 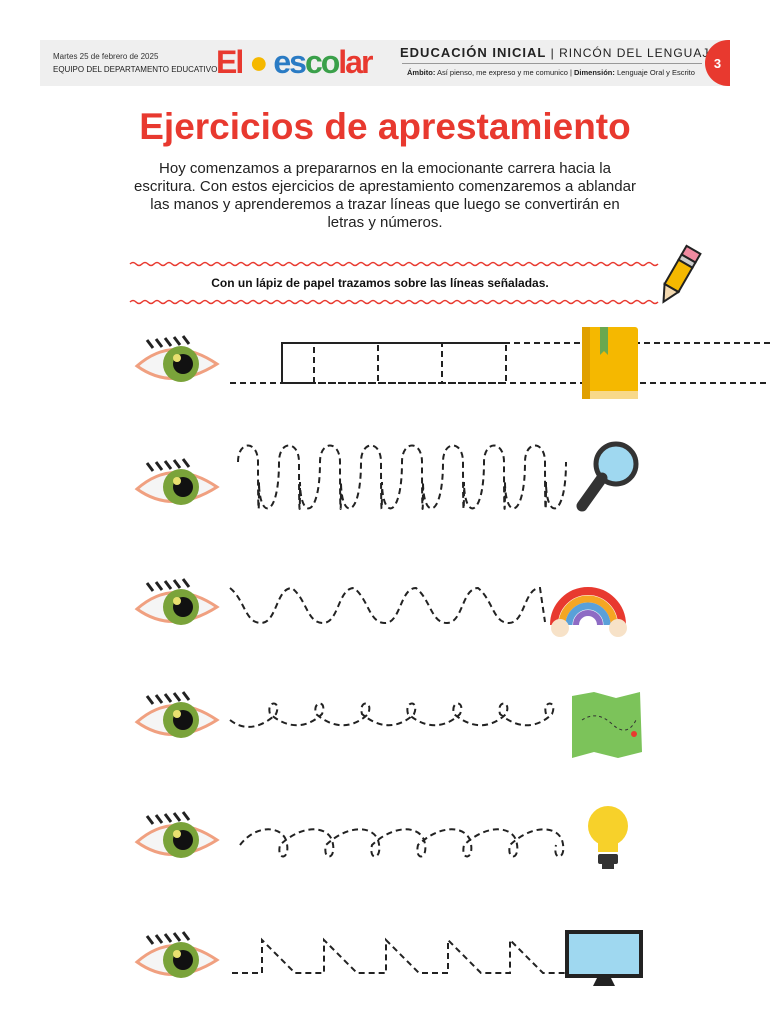 I want to click on logo: El ● escolar, so click(x=294, y=62).